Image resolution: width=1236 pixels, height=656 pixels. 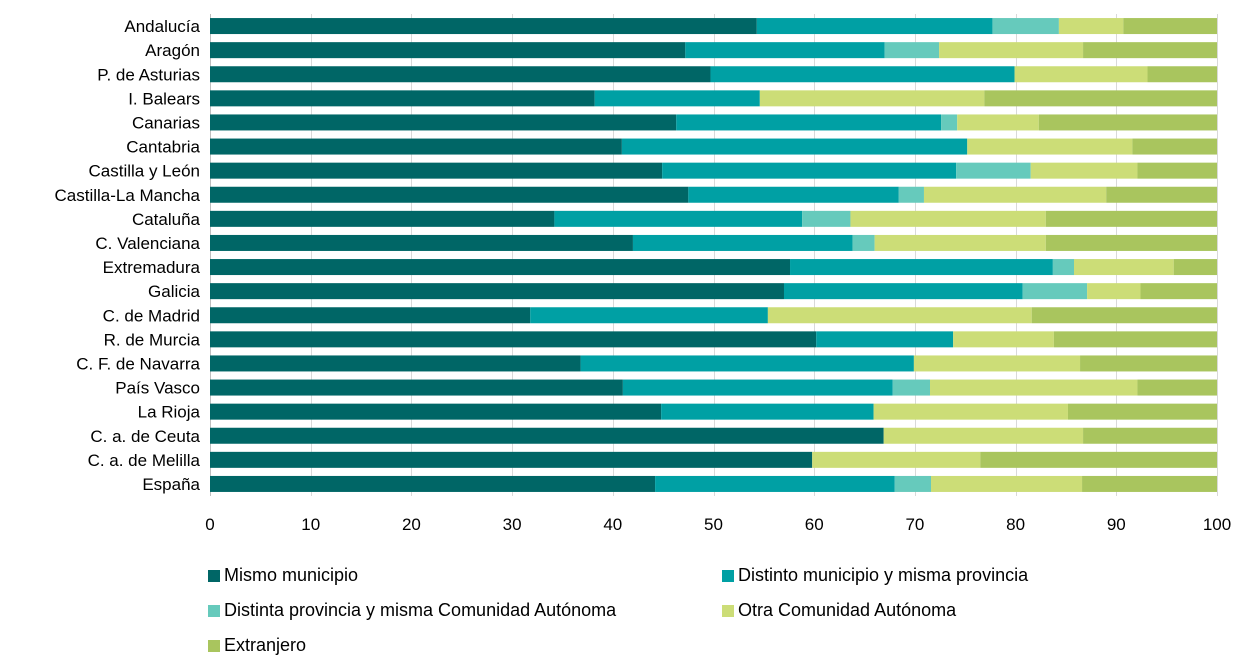 I want to click on category-label: Andalucía, so click(x=162, y=26).